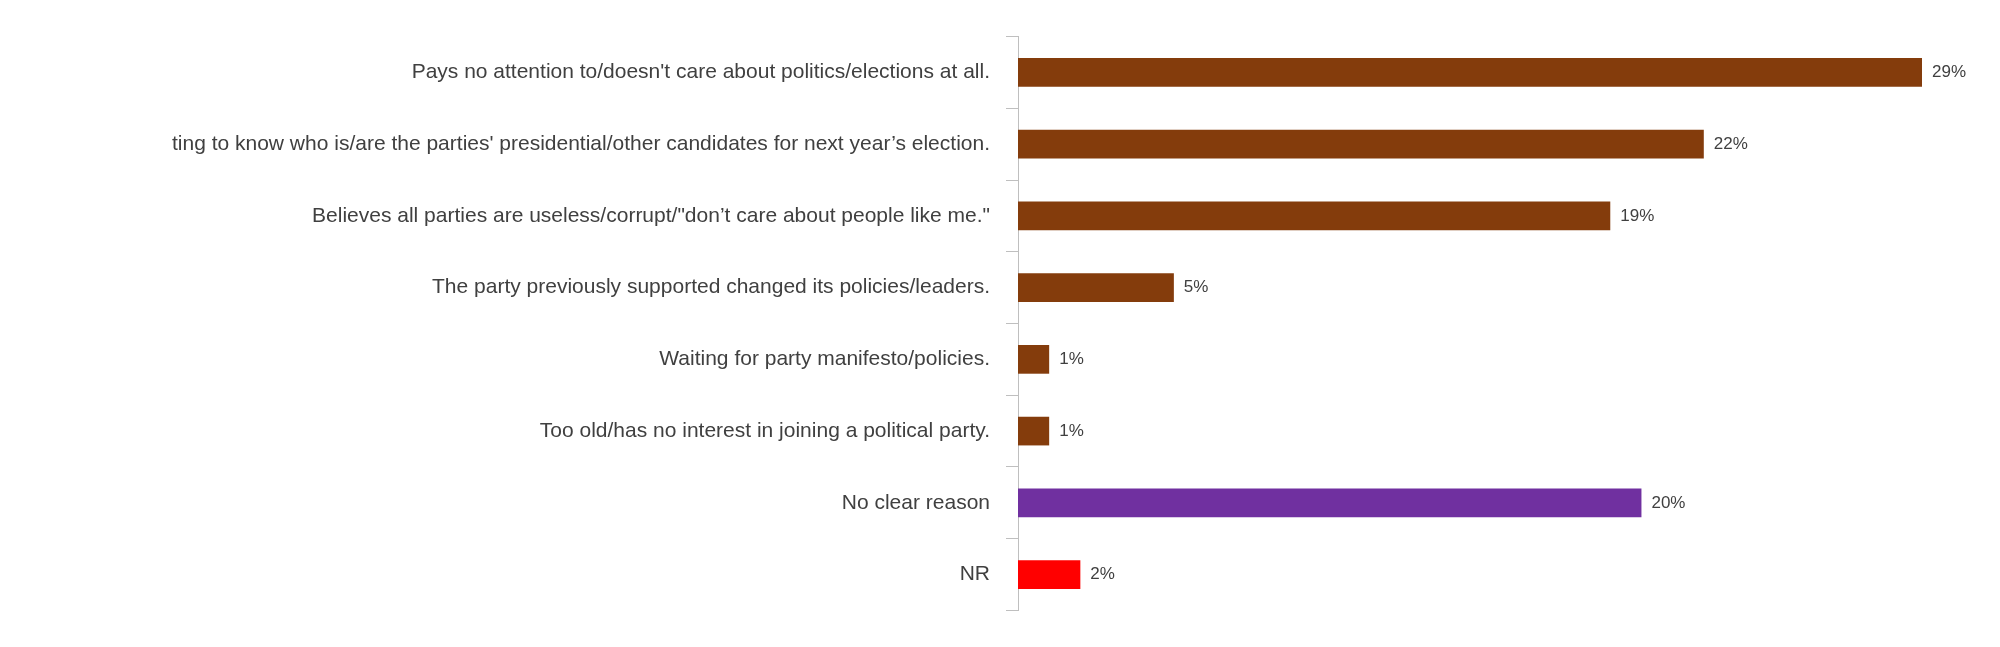 Image resolution: width=2000 pixels, height=647 pixels. I want to click on y-tick-label: The party previously supported changed its policies/leaders., so click(711, 286).